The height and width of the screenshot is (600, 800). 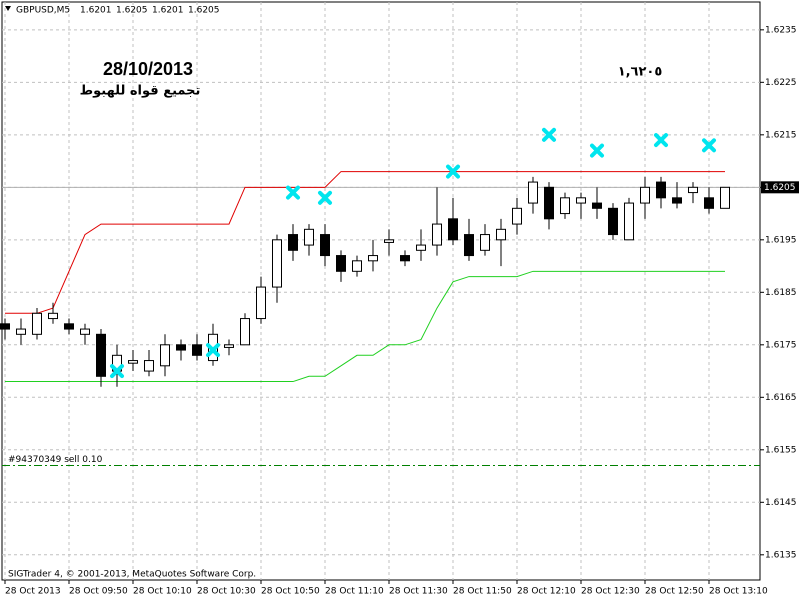 I want to click on x-tick-label: 28 Oct 10:10, so click(x=162, y=592).